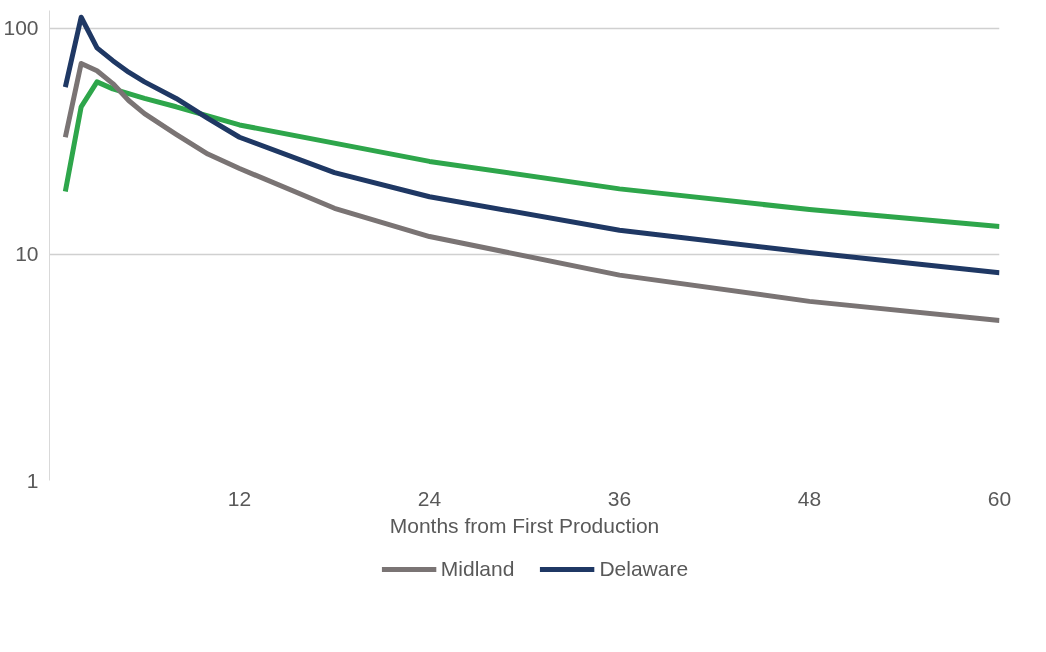  I want to click on y-tick-label: 1, so click(32, 480).